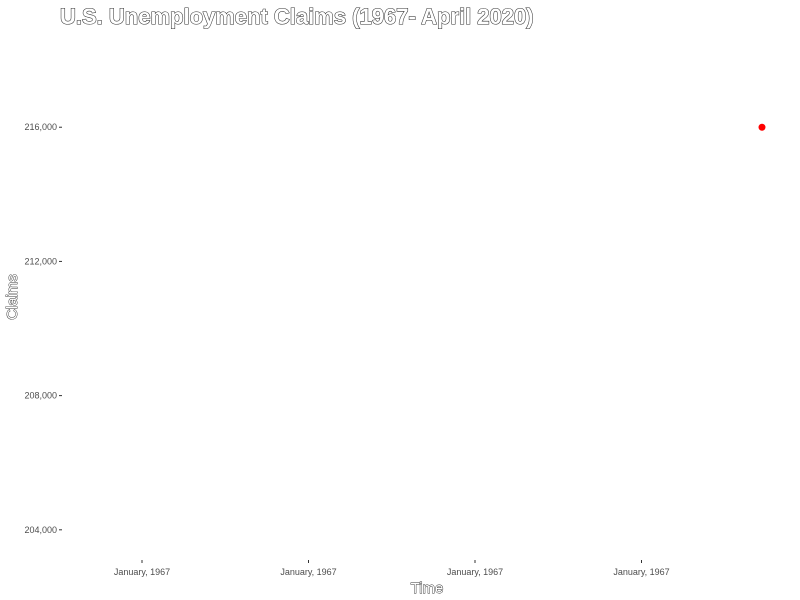  I want to click on data-point, so click(762, 127).